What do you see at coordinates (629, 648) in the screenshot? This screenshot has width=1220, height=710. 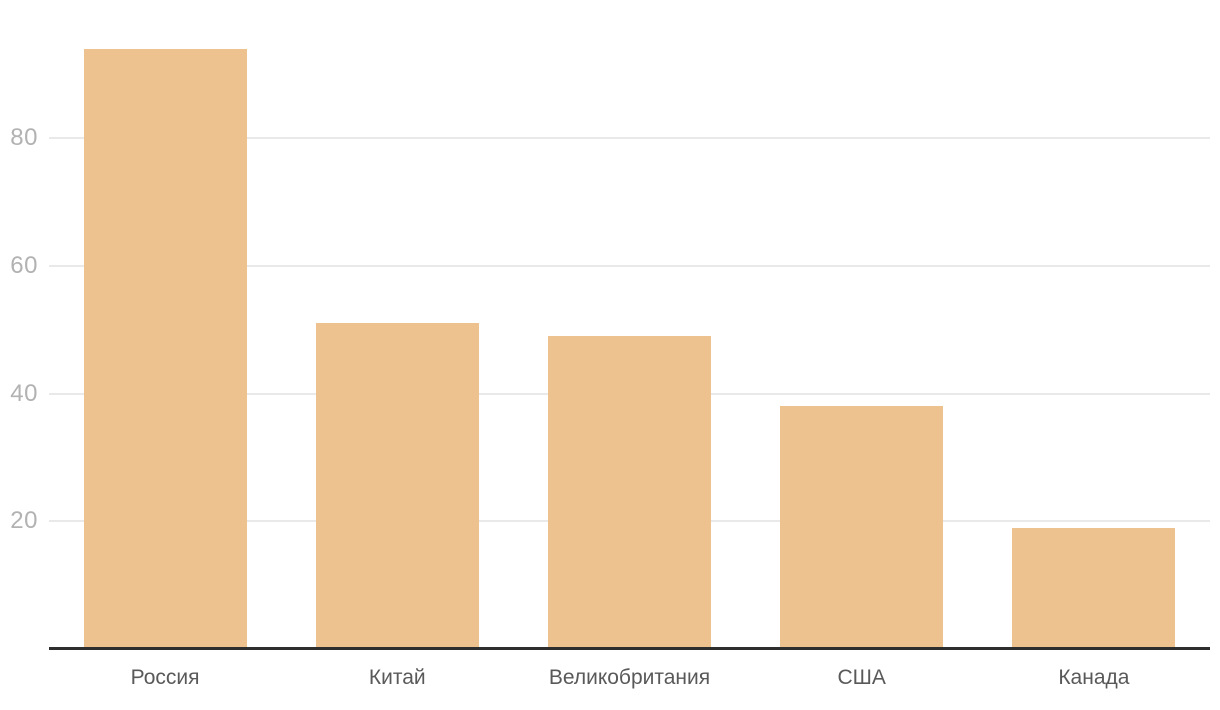 I see `x-axis-line` at bounding box center [629, 648].